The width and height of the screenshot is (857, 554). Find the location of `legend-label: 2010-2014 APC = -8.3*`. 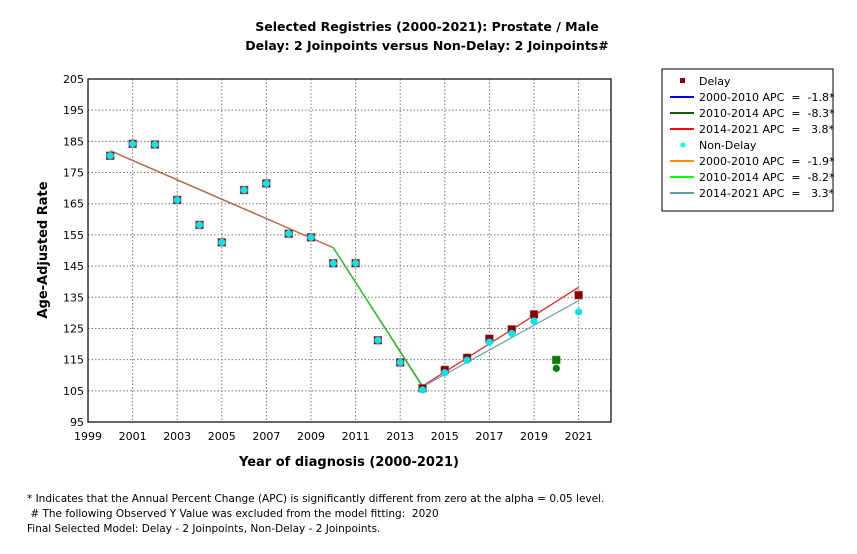

legend-label: 2010-2014 APC = -8.3* is located at coordinates (767, 113).